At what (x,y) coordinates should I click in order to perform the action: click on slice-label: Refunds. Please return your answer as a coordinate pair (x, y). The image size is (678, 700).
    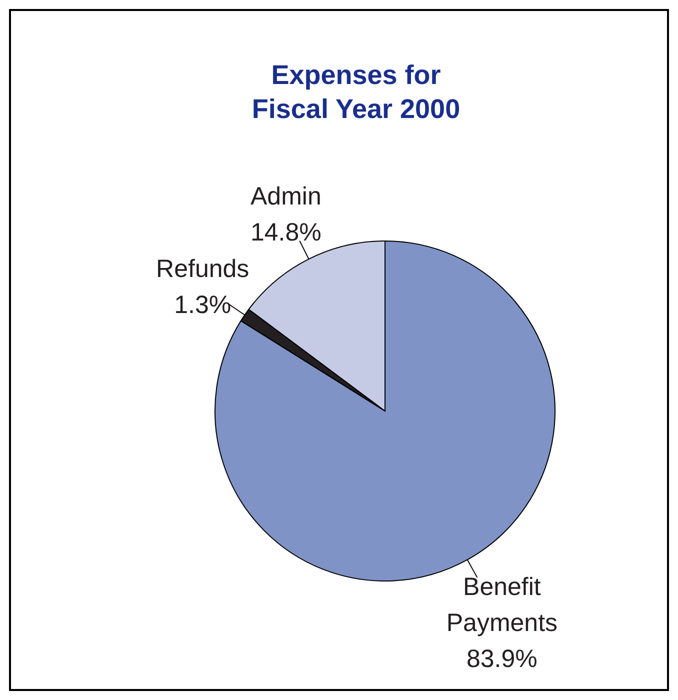
    Looking at the image, I should click on (203, 269).